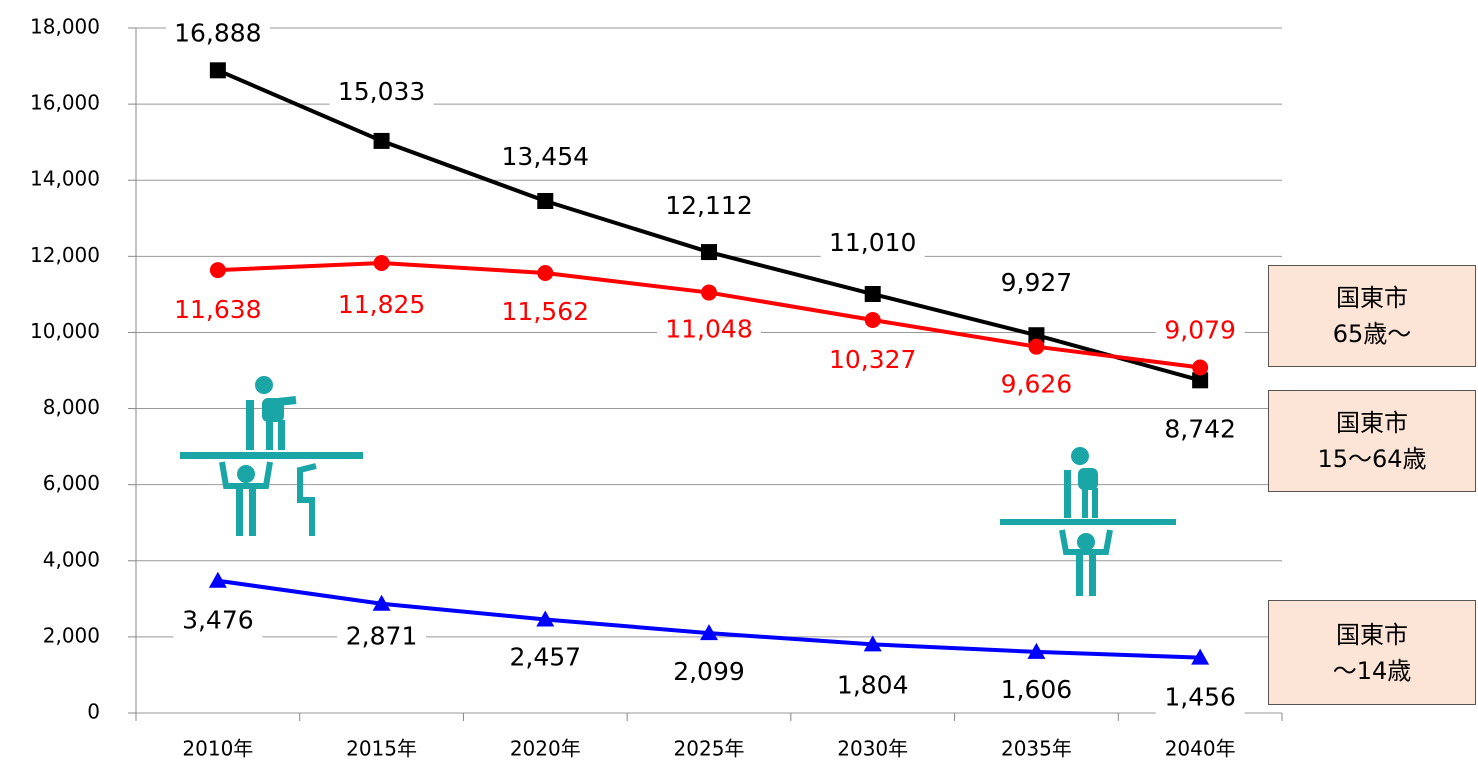 The image size is (1478, 767). I want to click on data-label: 2,871, so click(382, 636).